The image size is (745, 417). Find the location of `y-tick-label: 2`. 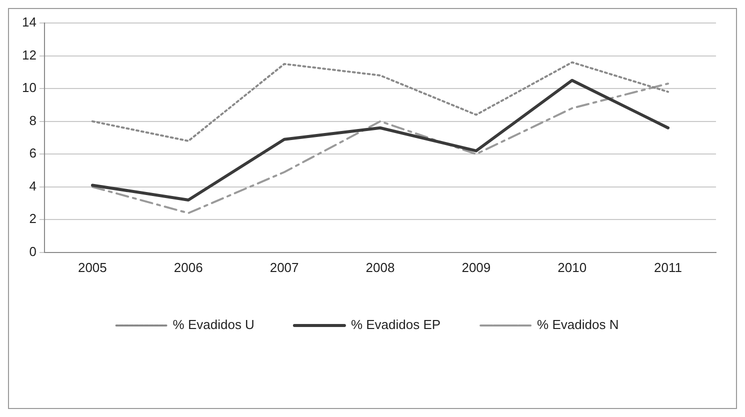

y-tick-label: 2 is located at coordinates (32, 218).